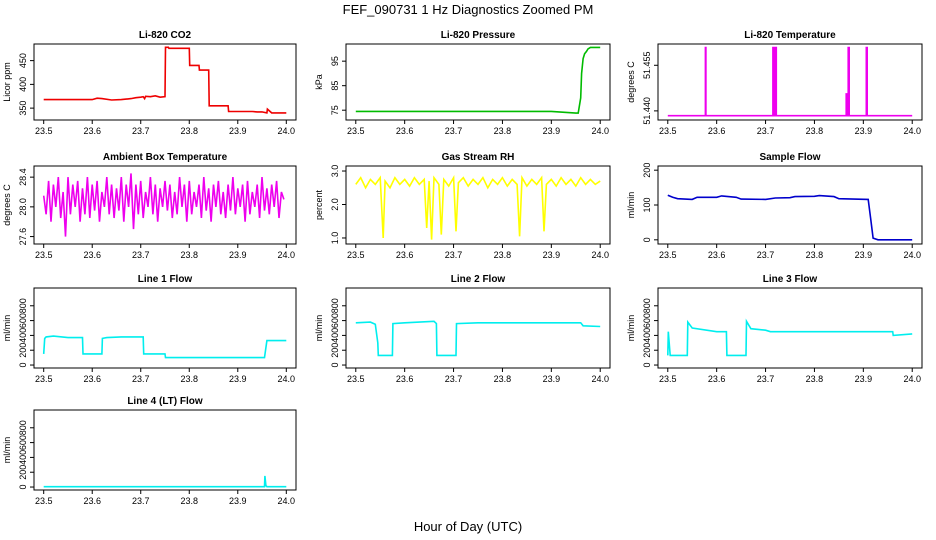  Describe the element at coordinates (600, 379) in the screenshot. I see `line2-xtick-label: 24.0` at that location.